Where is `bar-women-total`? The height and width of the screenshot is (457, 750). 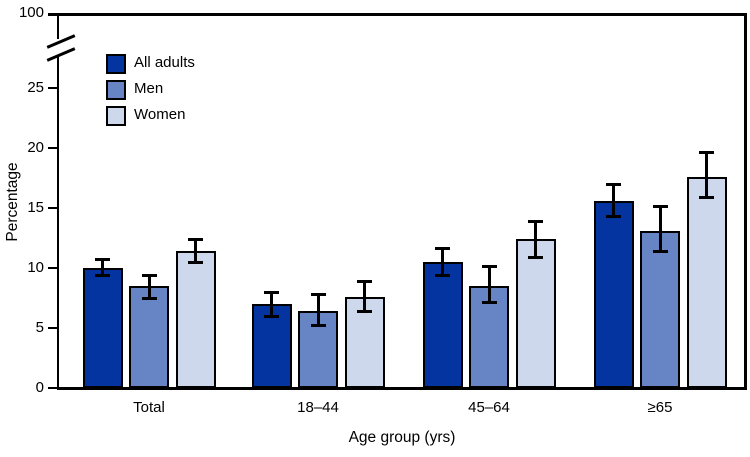 bar-women-total is located at coordinates (195, 319).